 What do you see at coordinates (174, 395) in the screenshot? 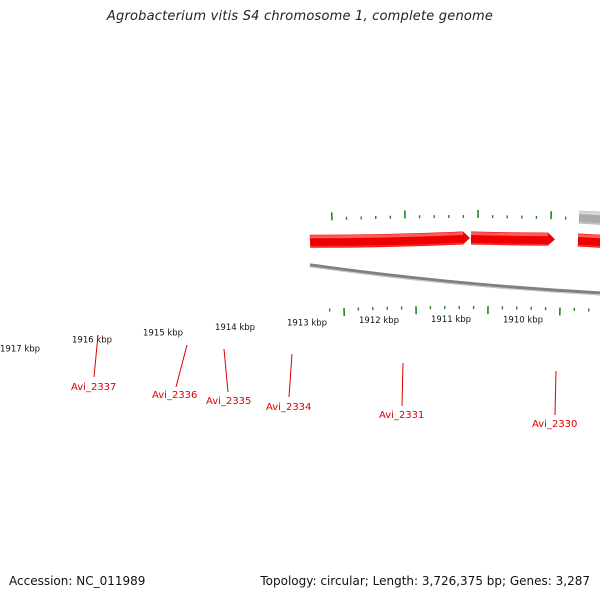
I see `gene-label: Avi_2336` at bounding box center [174, 395].